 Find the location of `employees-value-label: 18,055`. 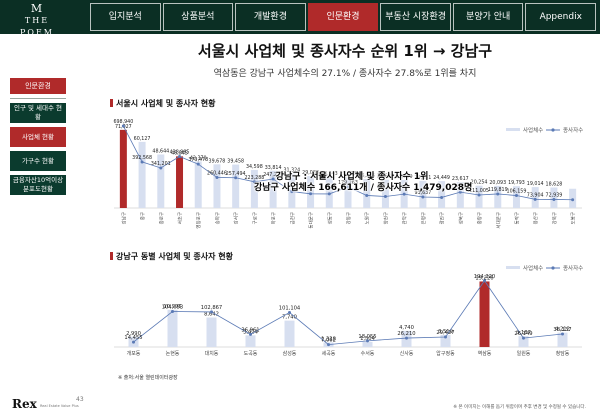

employees-value-label: 18,055 is located at coordinates (367, 337).